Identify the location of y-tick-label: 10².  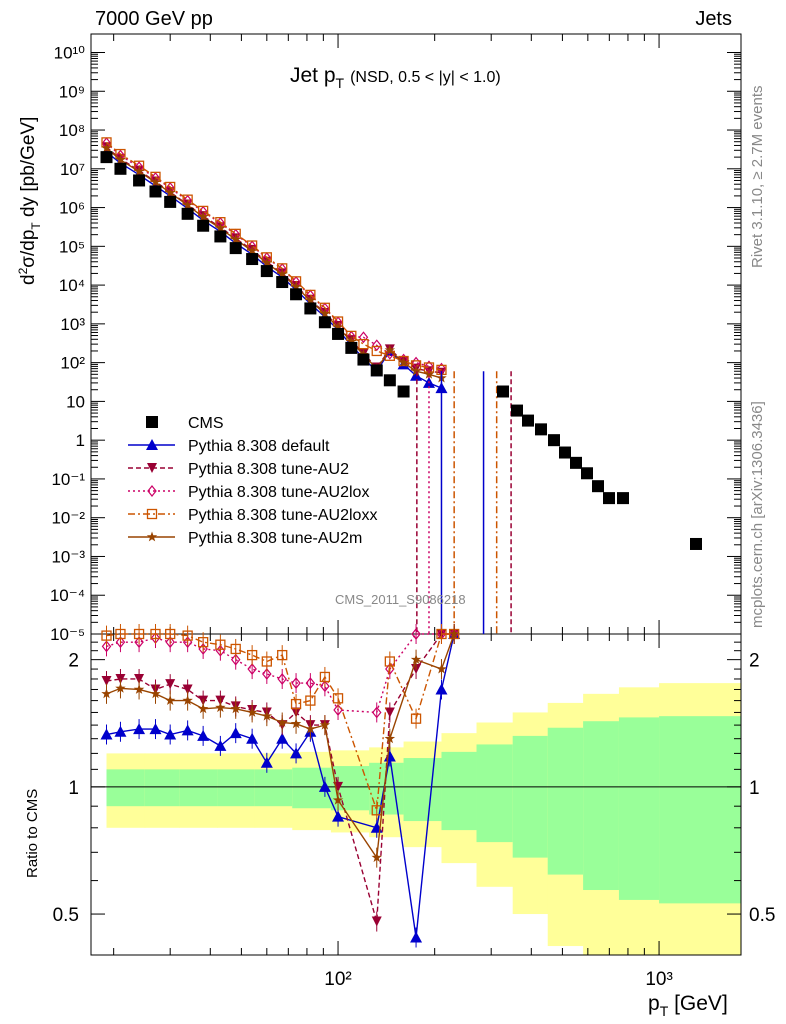
(72, 363).